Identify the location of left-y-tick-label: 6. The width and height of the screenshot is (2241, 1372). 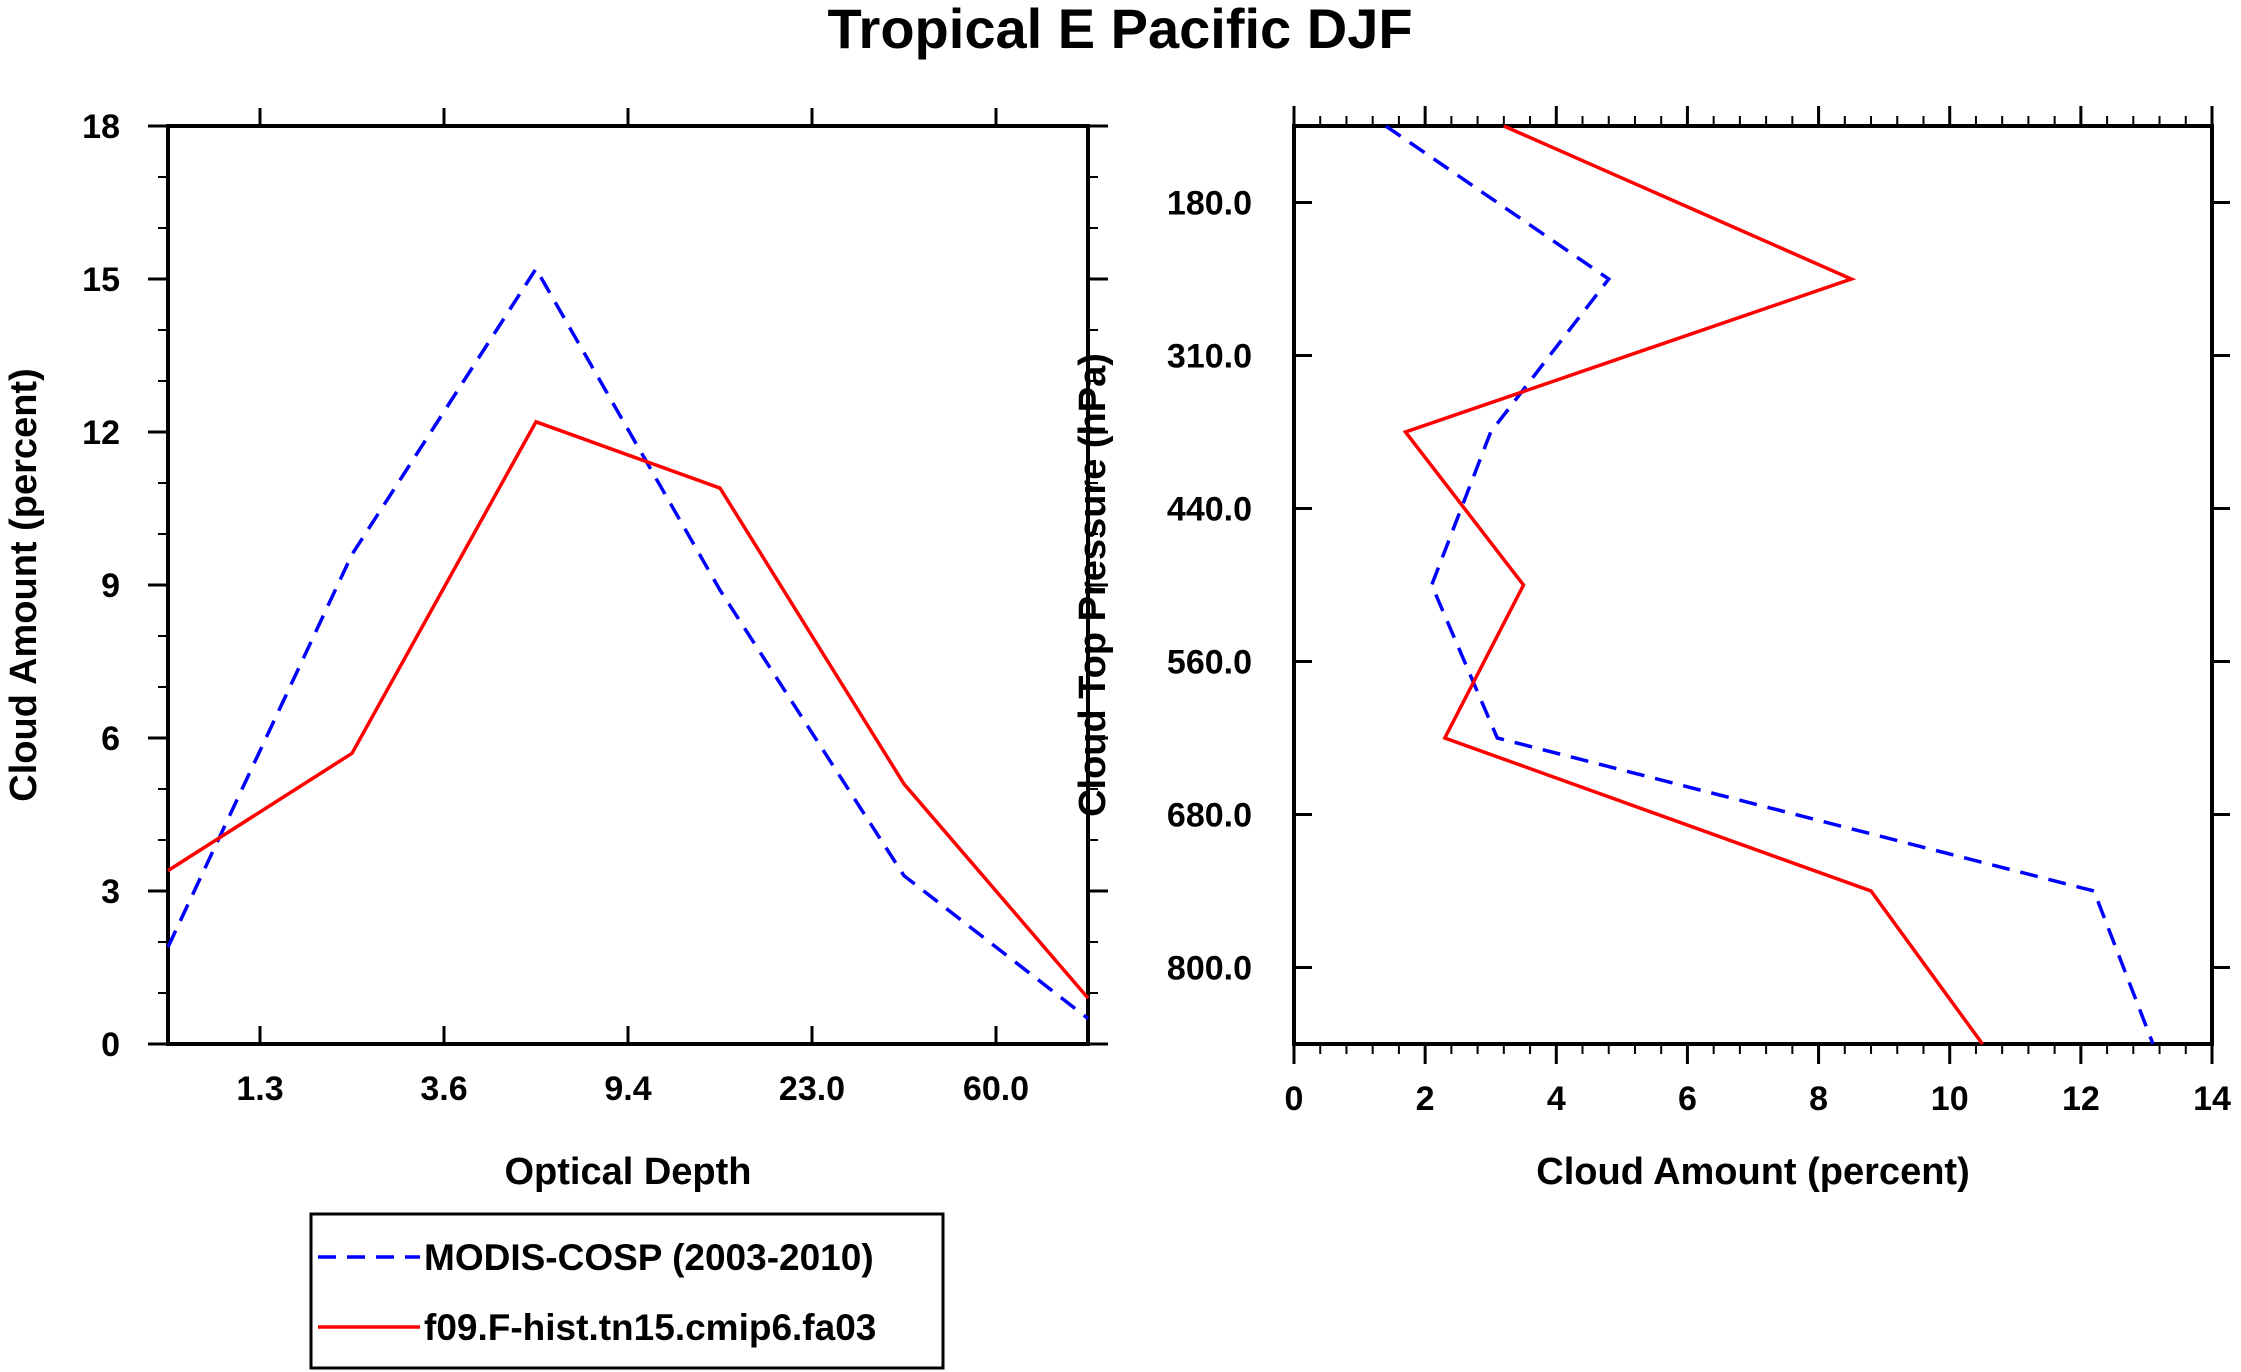
(110, 739).